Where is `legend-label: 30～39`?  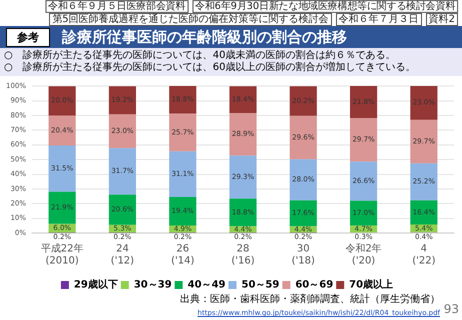 legend-label: 30～39 is located at coordinates (153, 285).